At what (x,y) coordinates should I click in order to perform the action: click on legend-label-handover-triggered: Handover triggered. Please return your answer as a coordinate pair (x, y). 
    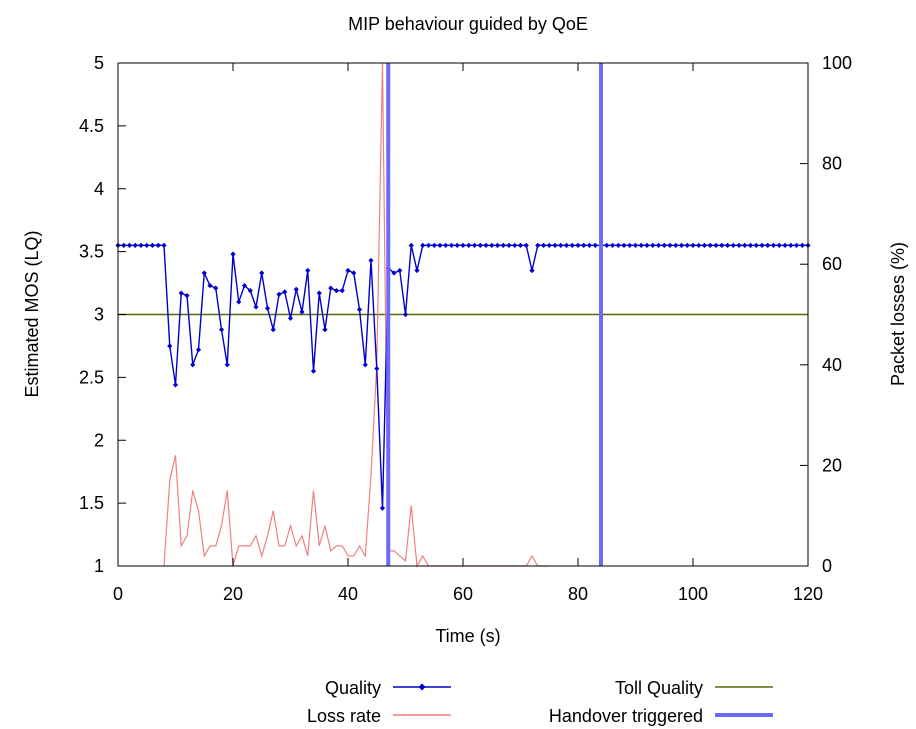
    Looking at the image, I should click on (626, 716).